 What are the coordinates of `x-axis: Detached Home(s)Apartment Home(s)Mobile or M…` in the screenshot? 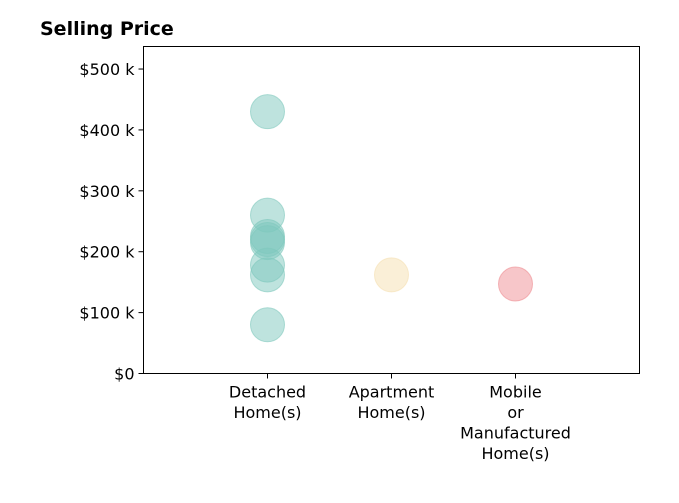 It's located at (400, 418).